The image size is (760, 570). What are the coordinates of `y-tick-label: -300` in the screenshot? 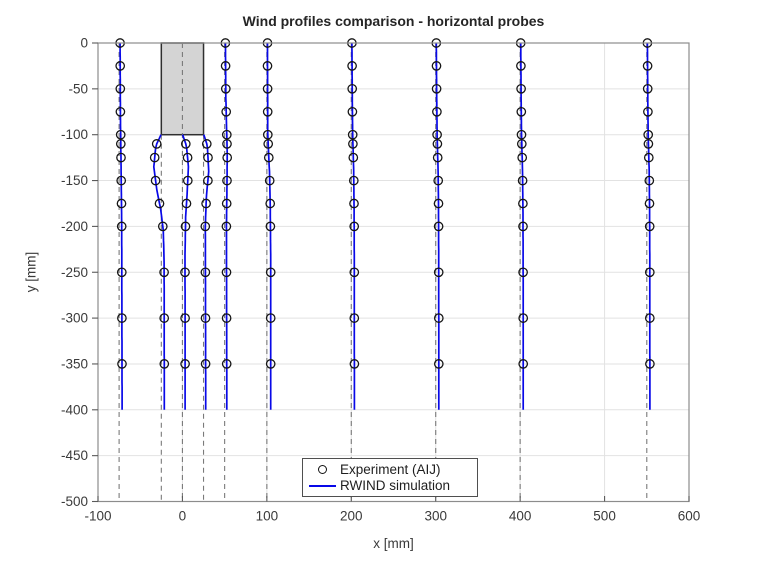 It's located at (74, 318).